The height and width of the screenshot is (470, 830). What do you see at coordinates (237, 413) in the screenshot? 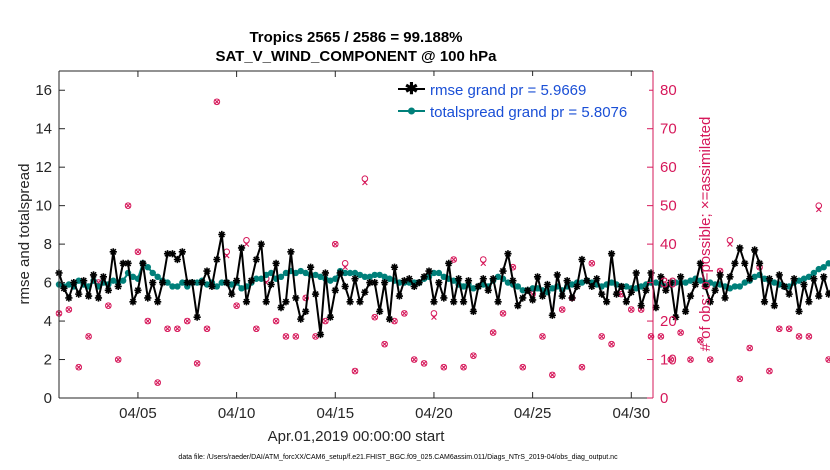
I see `x-tick-label: 04/10` at bounding box center [237, 413].